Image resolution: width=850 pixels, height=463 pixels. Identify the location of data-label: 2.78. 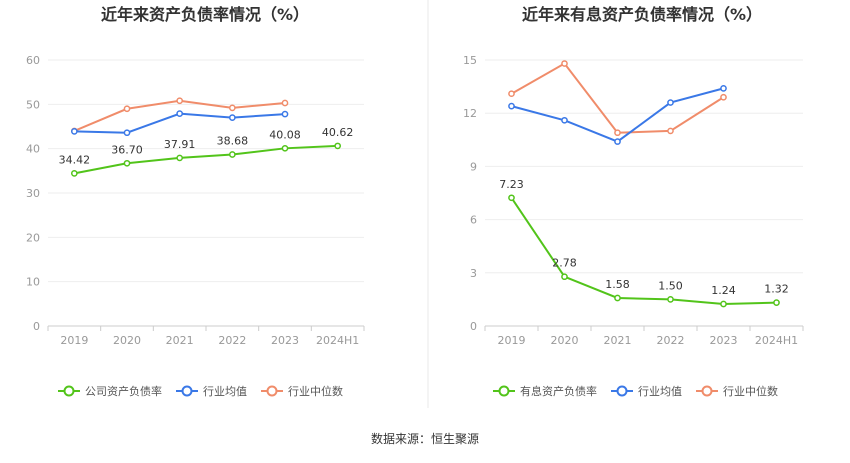
(564, 263).